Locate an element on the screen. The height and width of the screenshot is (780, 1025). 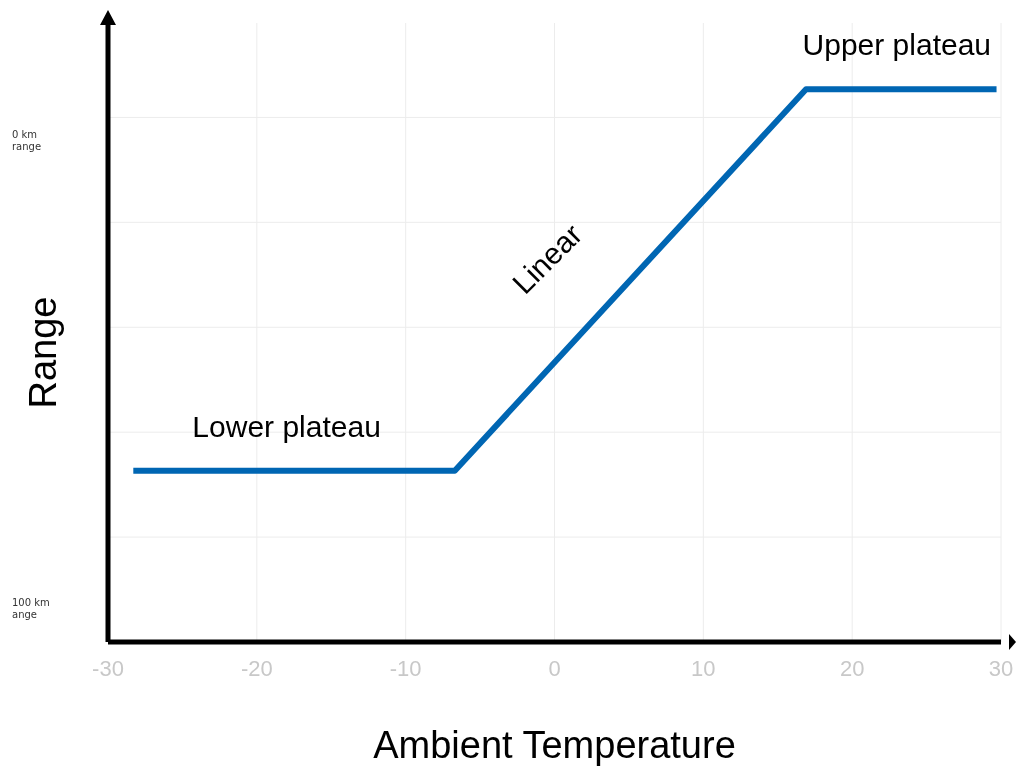
y-axis-title: Range is located at coordinates (43, 352).